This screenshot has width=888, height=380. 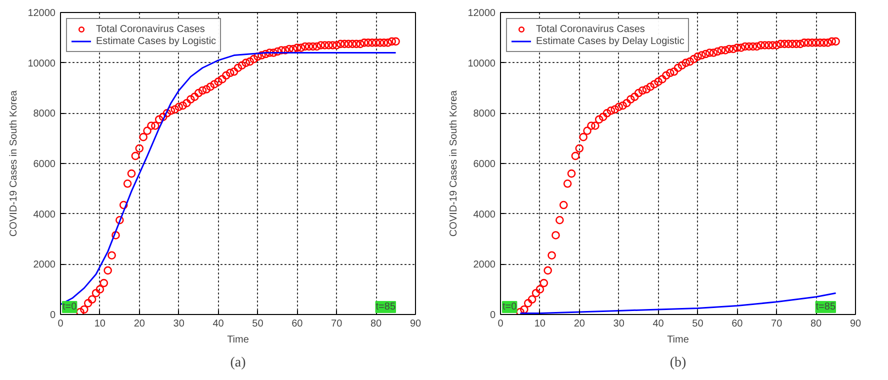 I want to click on text: (a), so click(x=238, y=363).